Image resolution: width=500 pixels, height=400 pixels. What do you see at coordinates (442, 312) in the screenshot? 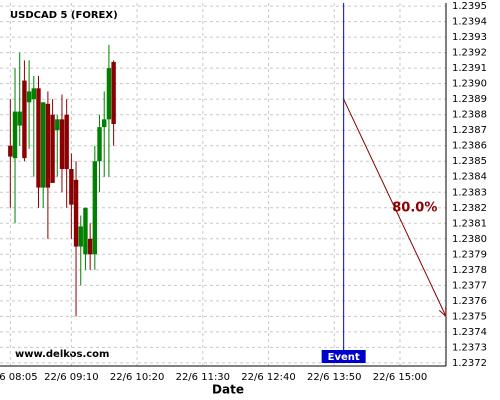
I see `arrow-head` at bounding box center [442, 312].